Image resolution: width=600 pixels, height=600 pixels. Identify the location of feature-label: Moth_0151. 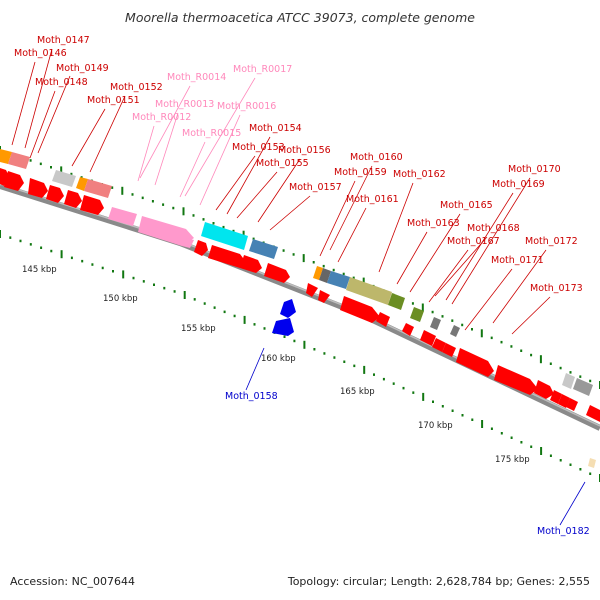
(113, 100).